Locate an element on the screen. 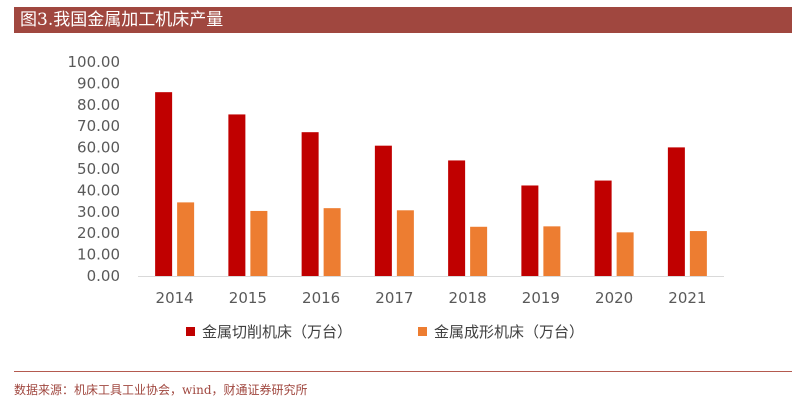 The height and width of the screenshot is (419, 806). x-tick-label: 2014 is located at coordinates (175, 298).